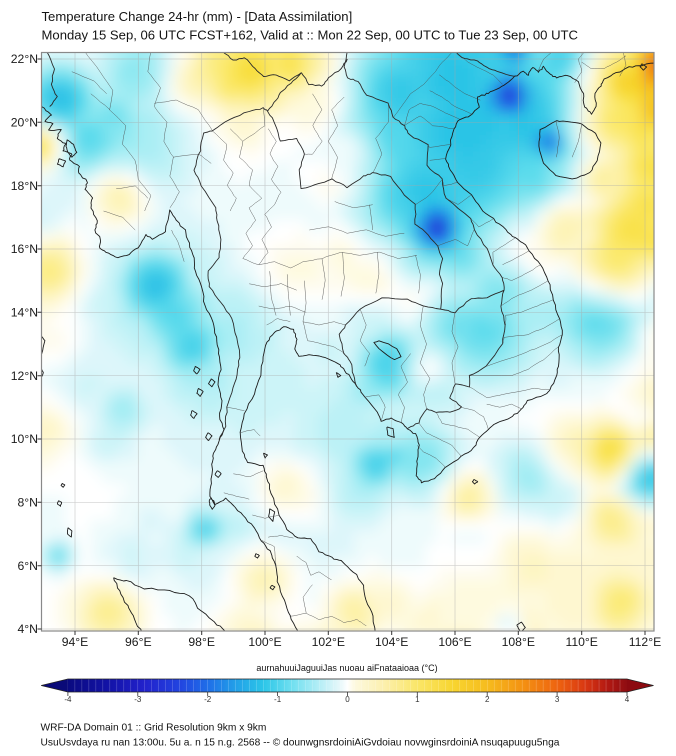 The height and width of the screenshot is (756, 676). What do you see at coordinates (138, 642) in the screenshot?
I see `svg-text: 96°E` at bounding box center [138, 642].